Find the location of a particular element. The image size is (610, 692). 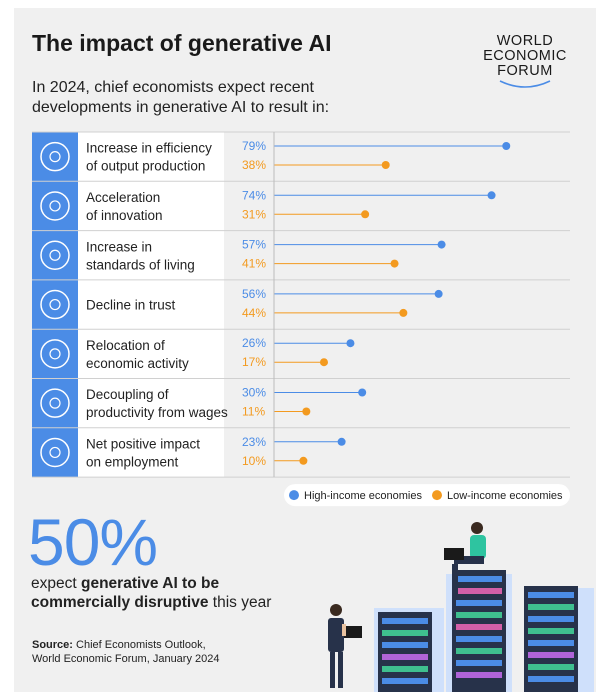

living-standards-icon-inner is located at coordinates (55, 255).